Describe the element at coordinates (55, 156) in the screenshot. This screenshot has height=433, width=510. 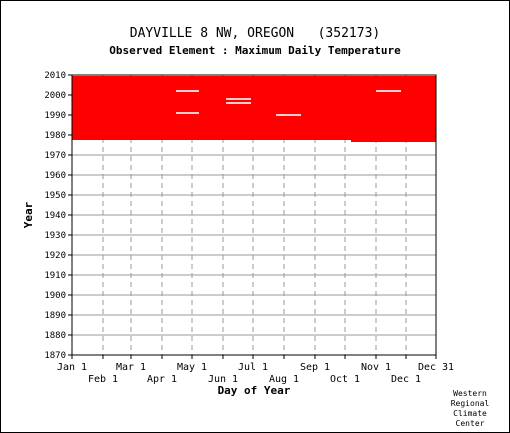
I see `y-tick-label: 1970` at that location.